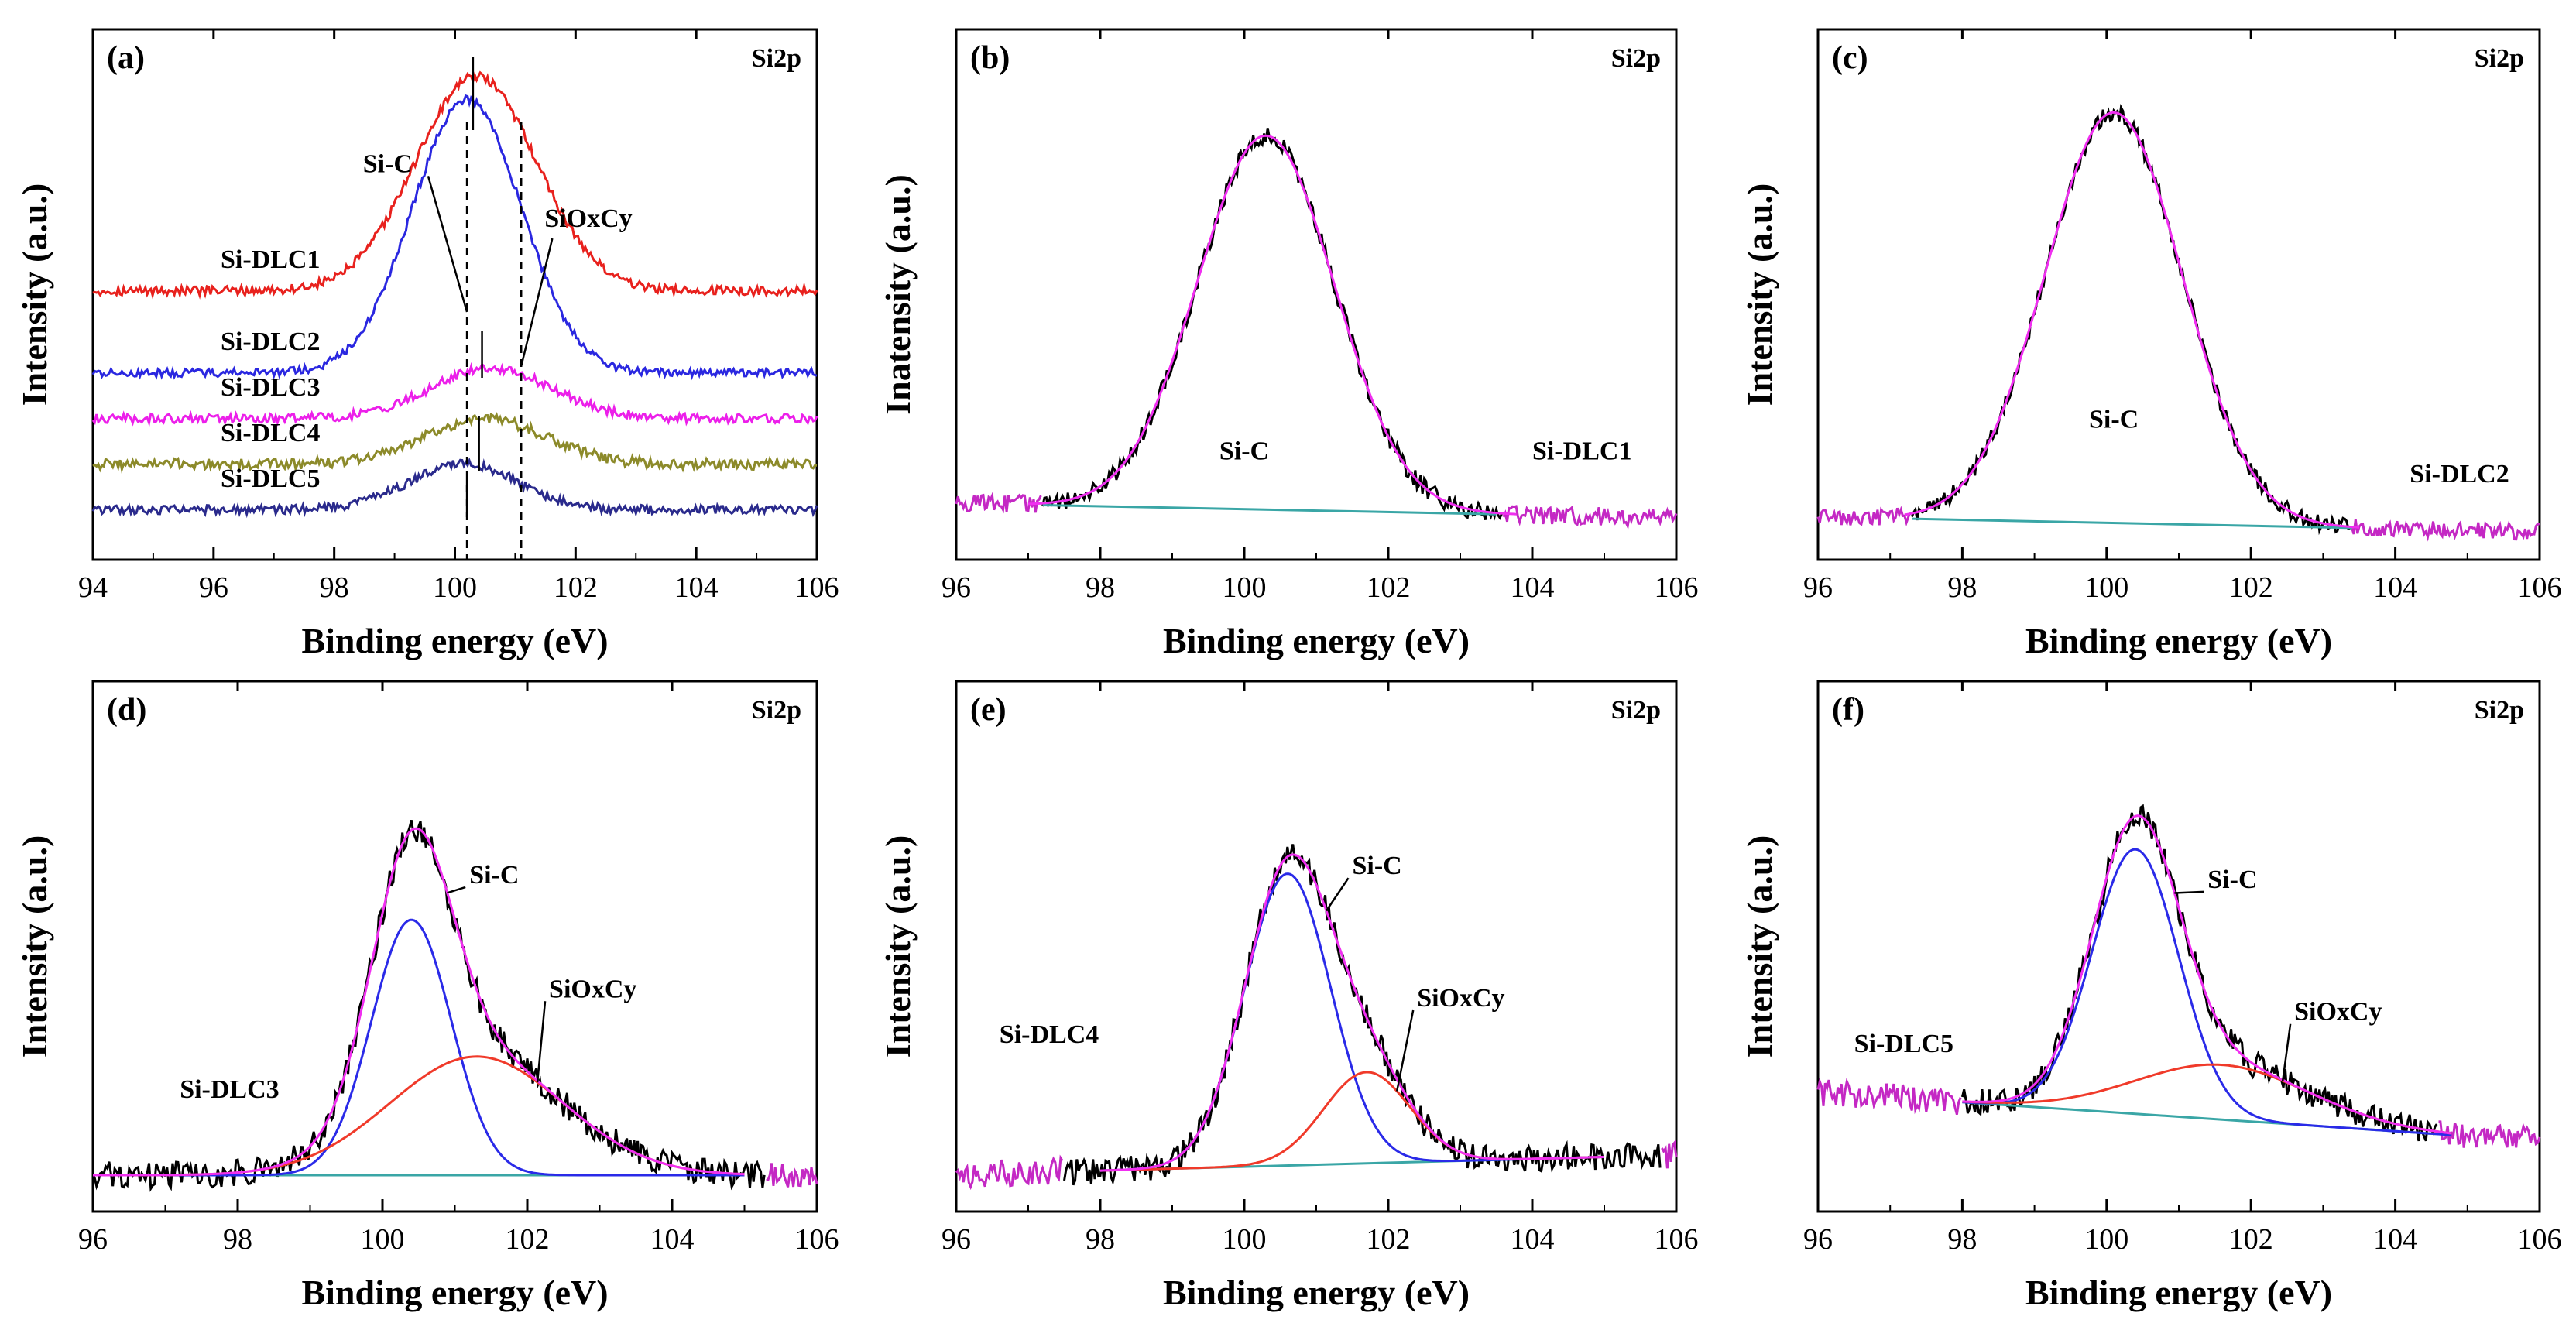 The image size is (2576, 1330). I want to click on series-label: Si-DLC4, so click(270, 433).